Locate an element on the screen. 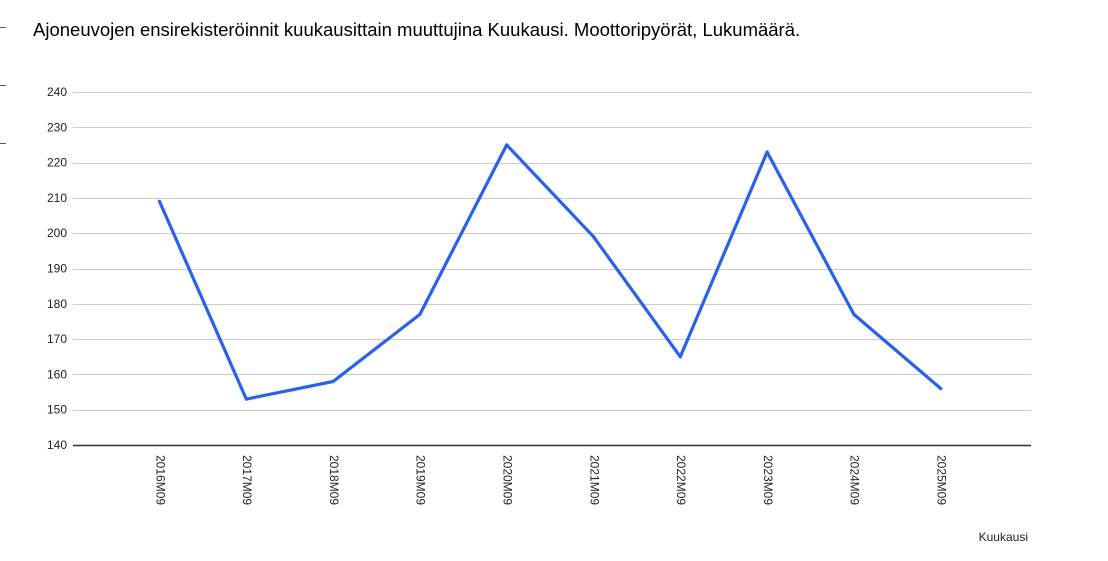 The height and width of the screenshot is (561, 1108). x-tick-label: 2022M09 is located at coordinates (681, 480).